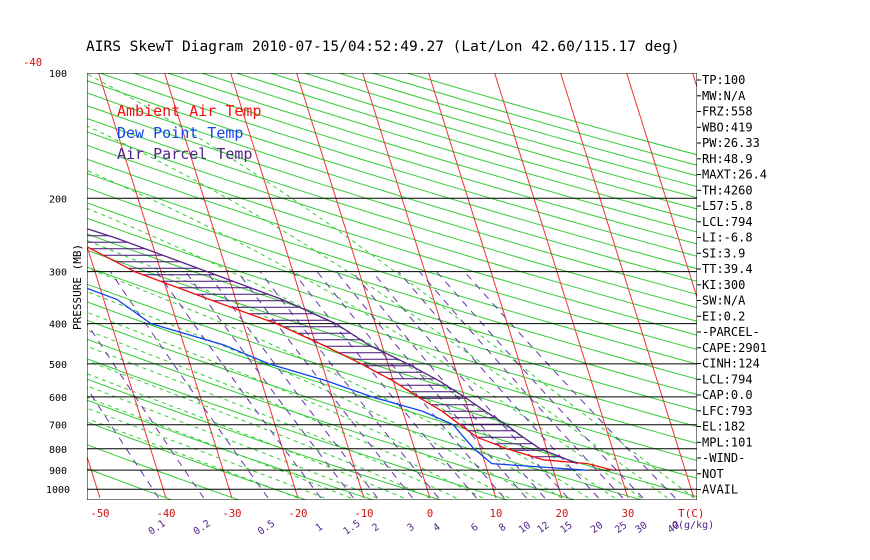  What do you see at coordinates (58, 490) in the screenshot?
I see `pressure-tick-label: 1000` at bounding box center [58, 490].